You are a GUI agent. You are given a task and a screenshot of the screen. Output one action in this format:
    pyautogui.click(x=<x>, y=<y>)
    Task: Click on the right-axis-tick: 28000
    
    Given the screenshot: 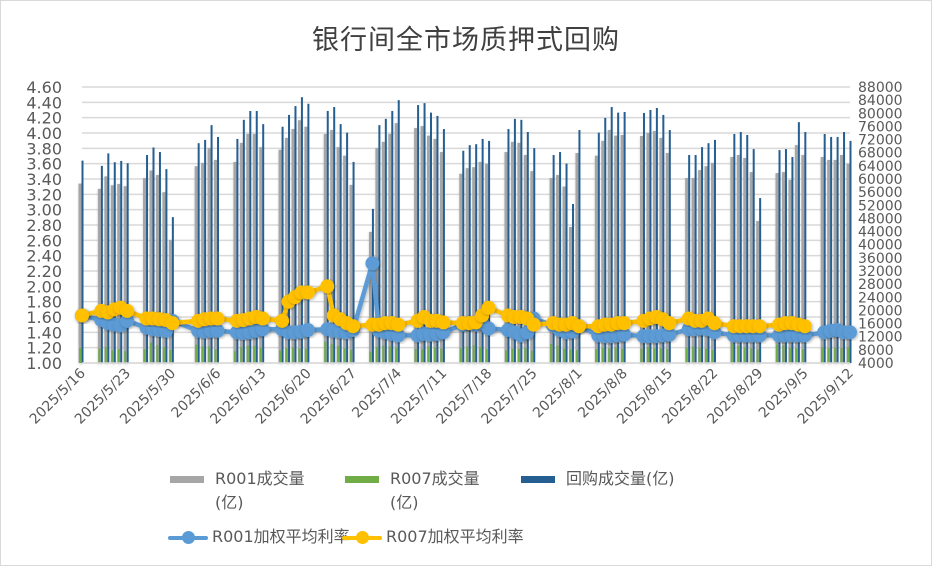 What is the action you would take?
    pyautogui.click(x=880, y=285)
    